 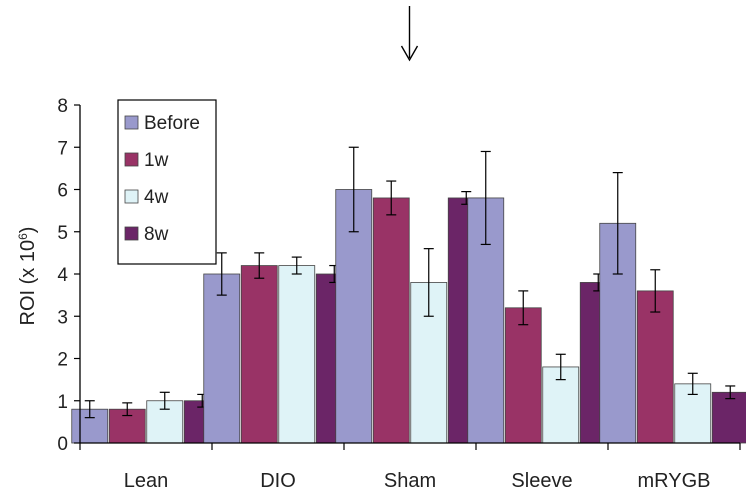 I want to click on y-tick-label: 8, so click(x=62, y=106).